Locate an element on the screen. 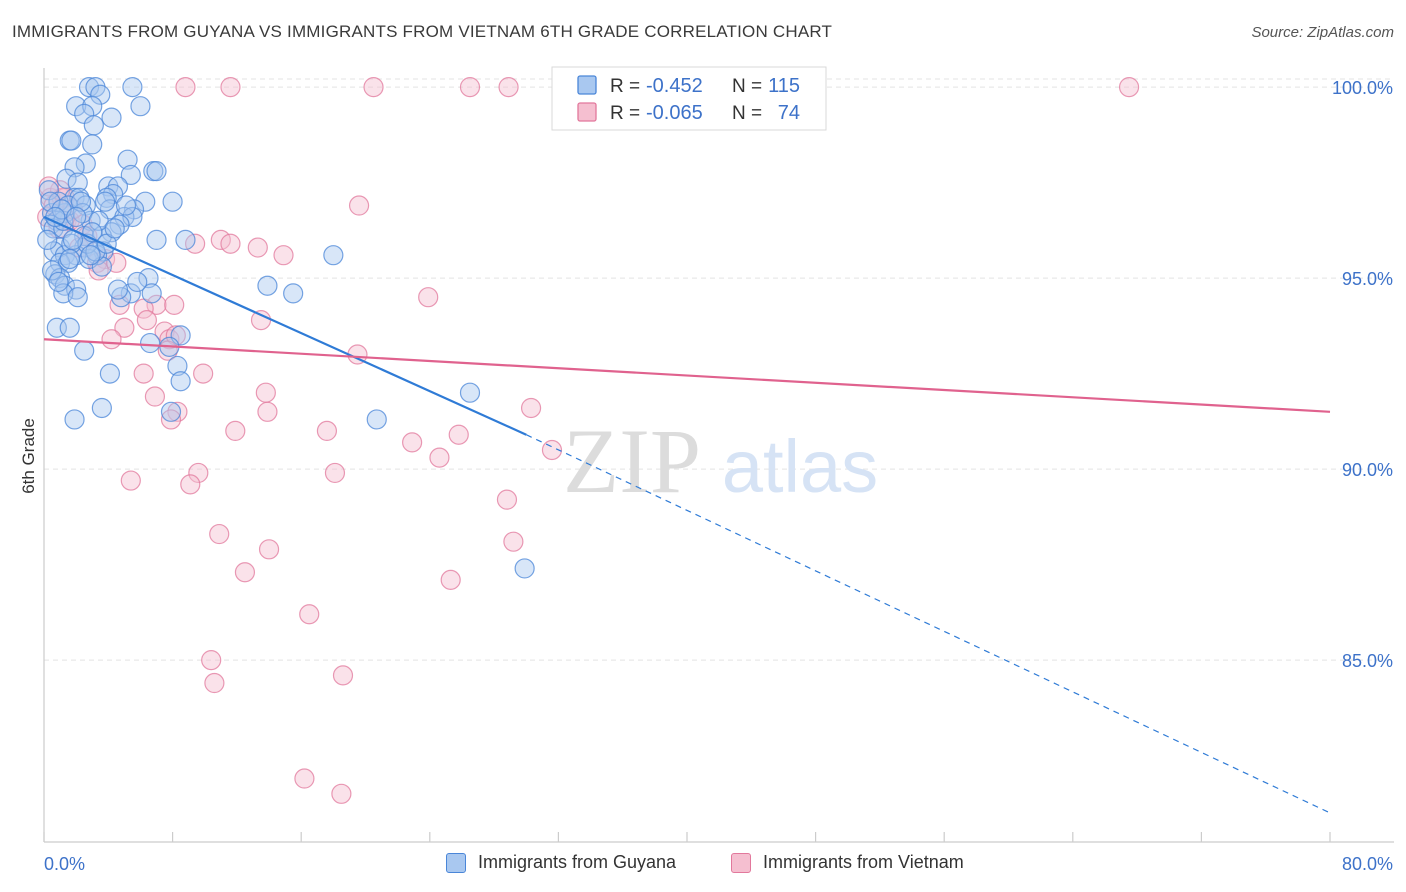 Image resolution: width=1406 pixels, height=892 pixels. legend-label-guyana: Immigrants from Guyana is located at coordinates (577, 862).